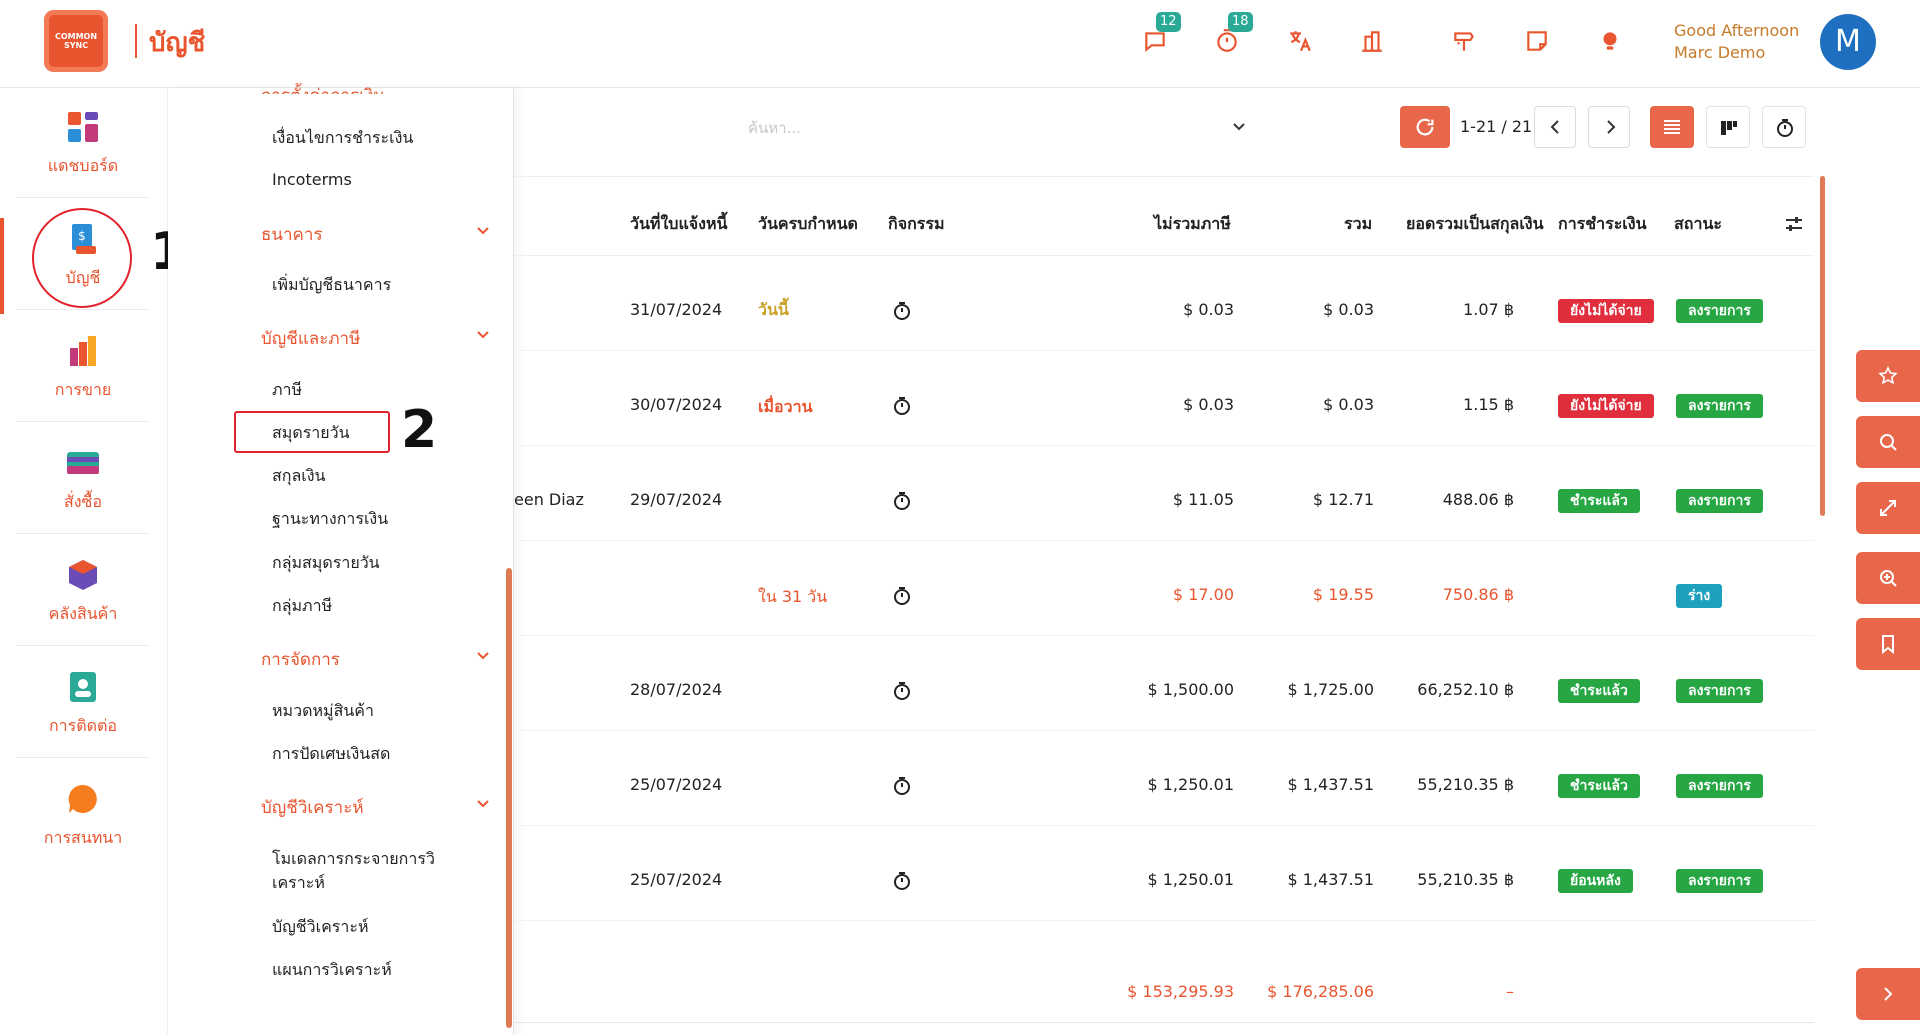 The width and height of the screenshot is (1920, 1035). What do you see at coordinates (1609, 127) in the screenshot?
I see `pager-next-button` at bounding box center [1609, 127].